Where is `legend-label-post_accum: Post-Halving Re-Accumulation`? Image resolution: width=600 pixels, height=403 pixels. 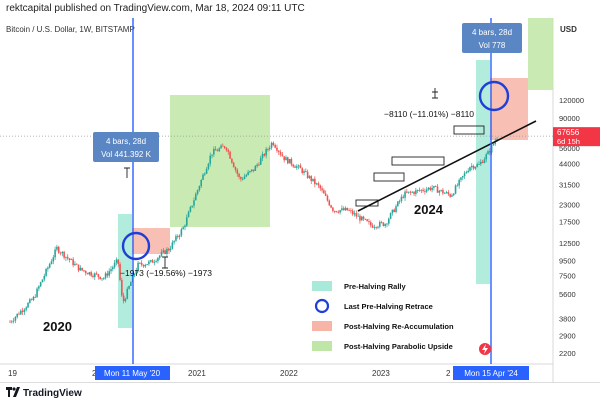 legend-label-post_accum: Post-Halving Re-Accumulation is located at coordinates (399, 326).